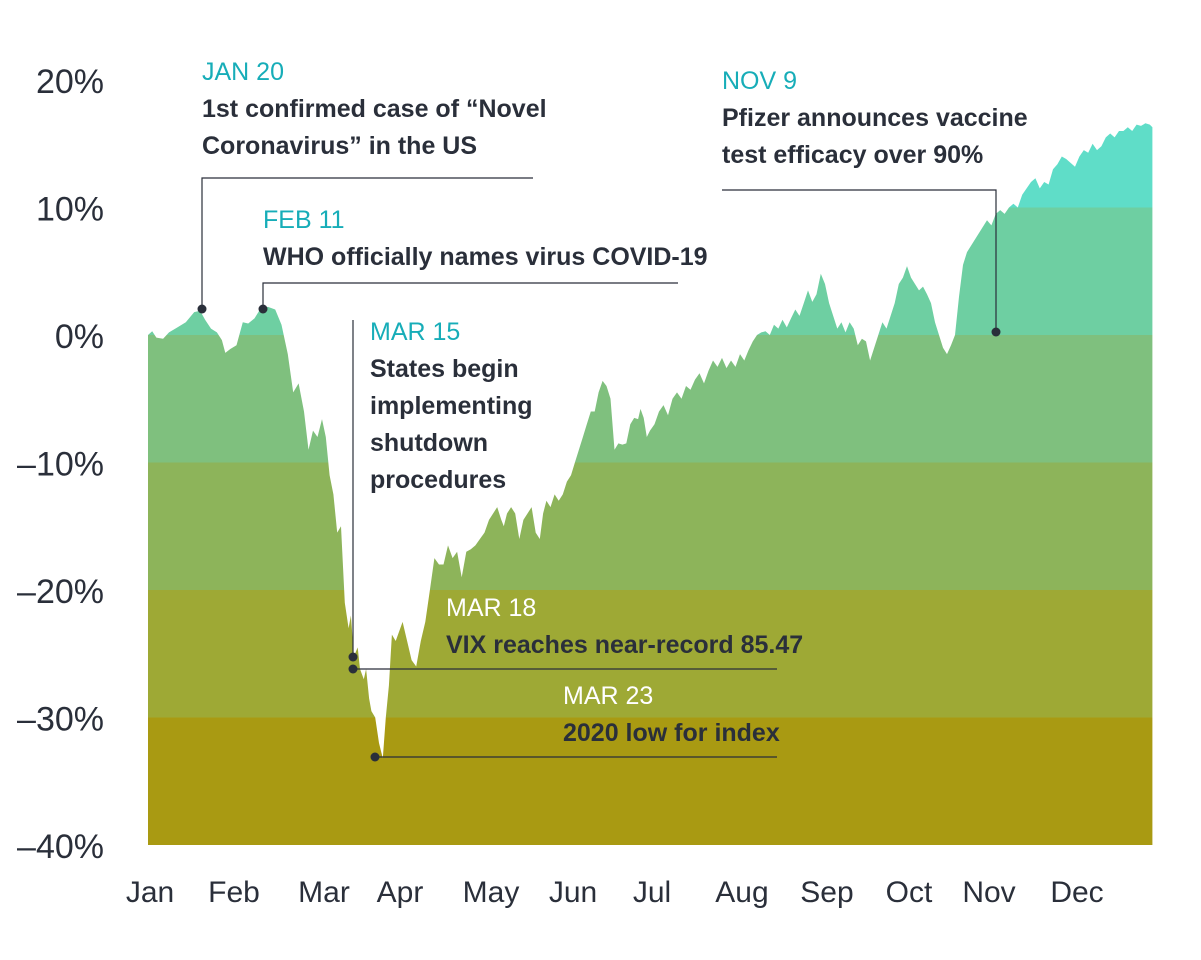 This screenshot has width=1201, height=960. What do you see at coordinates (741, 892) in the screenshot?
I see `x-tick-label: Aug` at bounding box center [741, 892].